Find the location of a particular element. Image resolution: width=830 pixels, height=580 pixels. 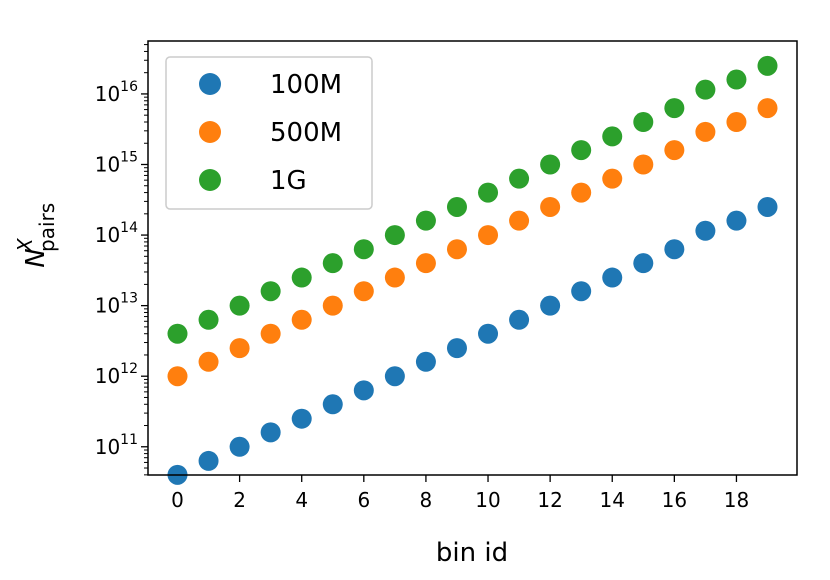

x-tick-label: 10 is located at coordinates (487, 500).